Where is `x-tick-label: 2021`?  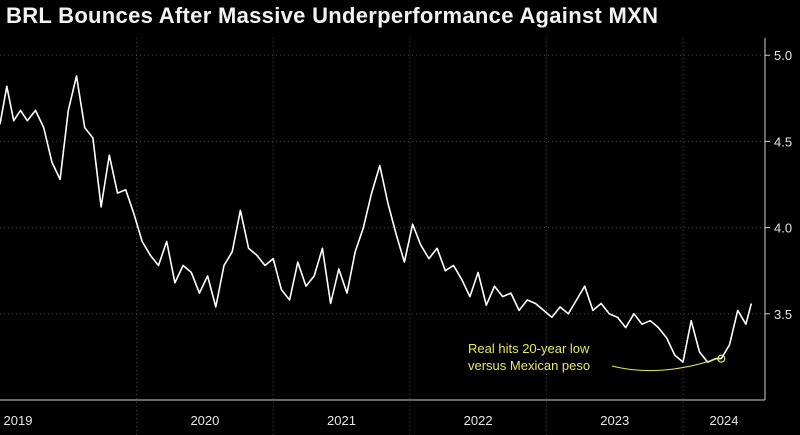
x-tick-label: 2021 is located at coordinates (341, 420).